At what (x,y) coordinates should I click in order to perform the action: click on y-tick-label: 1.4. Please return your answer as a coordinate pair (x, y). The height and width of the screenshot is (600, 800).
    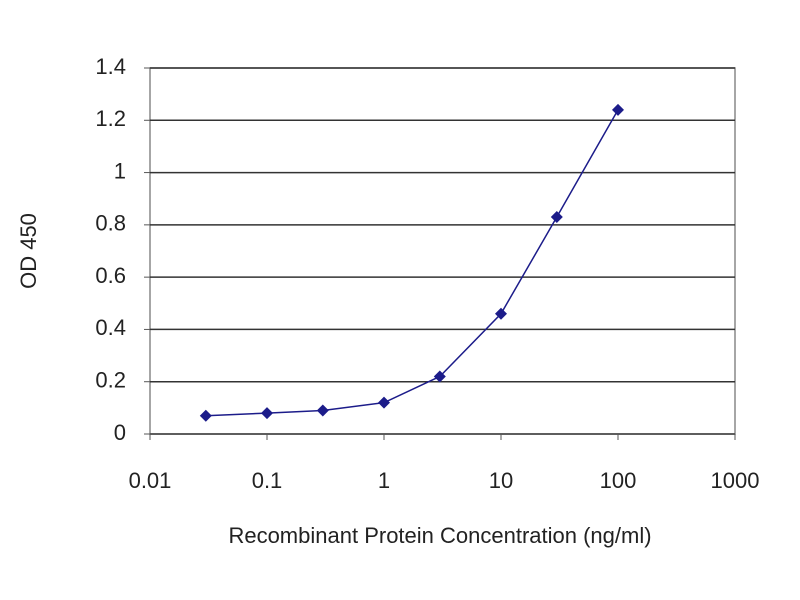
    Looking at the image, I should click on (110, 66).